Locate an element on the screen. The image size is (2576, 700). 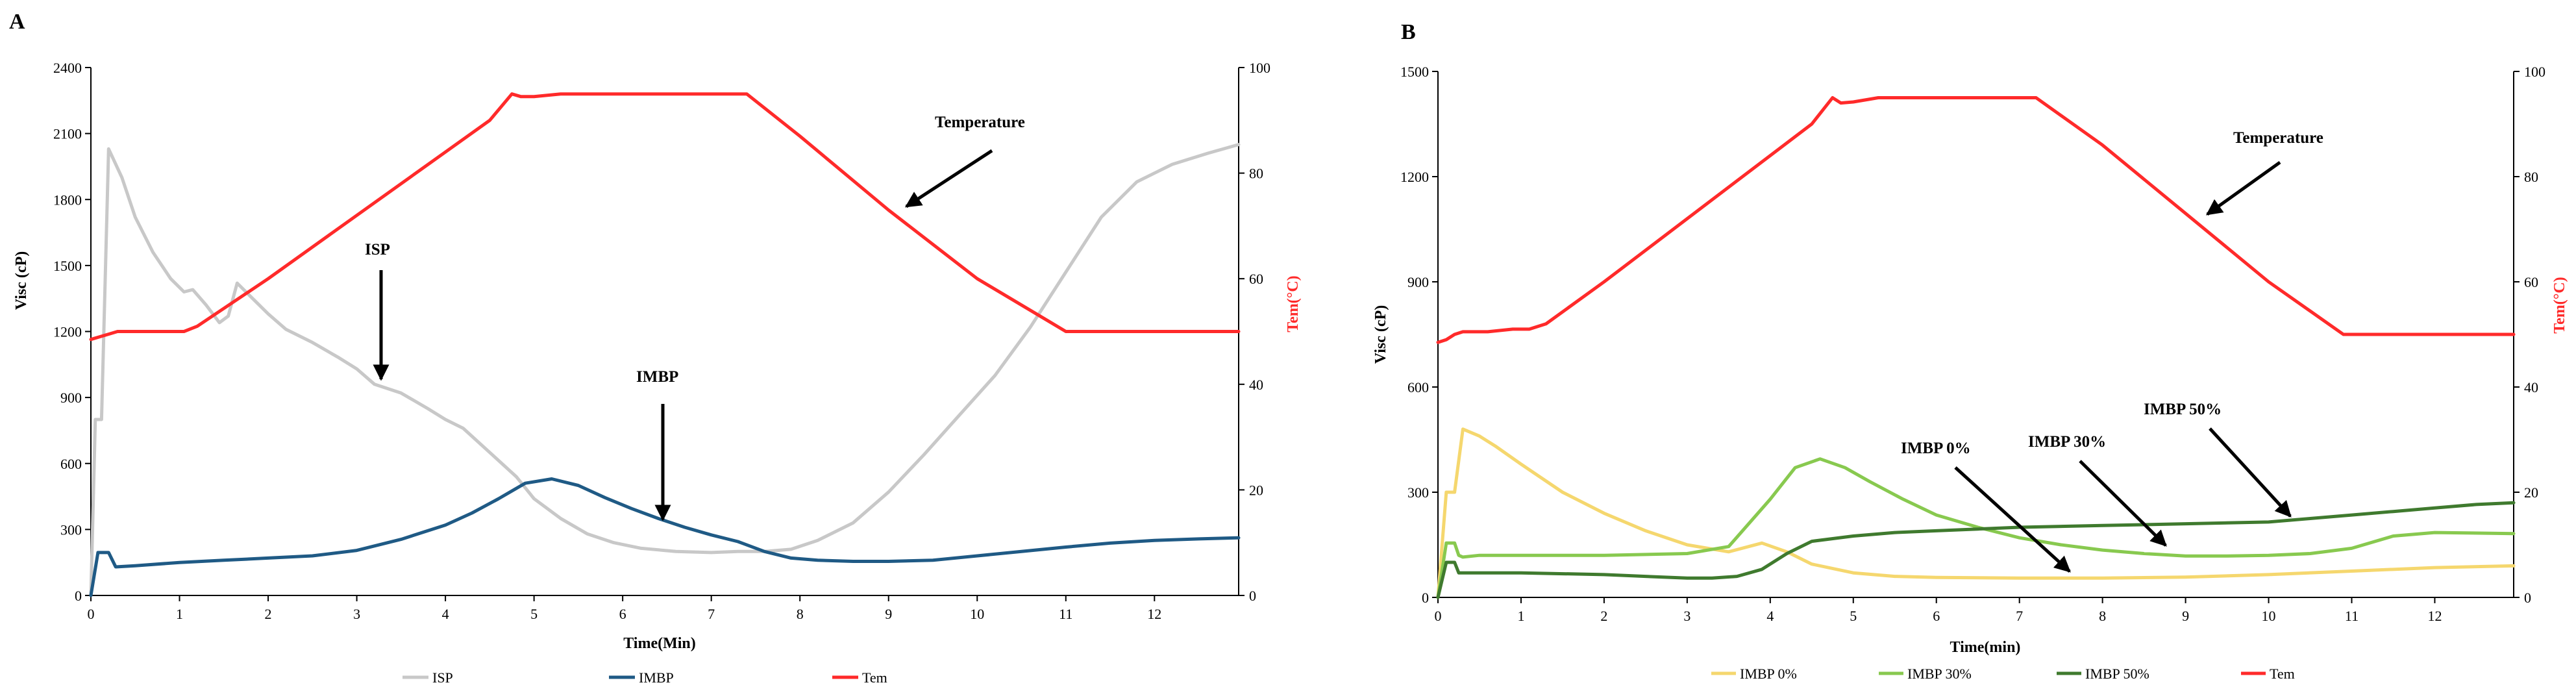
panel-a-y2-tick-label: 40 is located at coordinates (1256, 385).